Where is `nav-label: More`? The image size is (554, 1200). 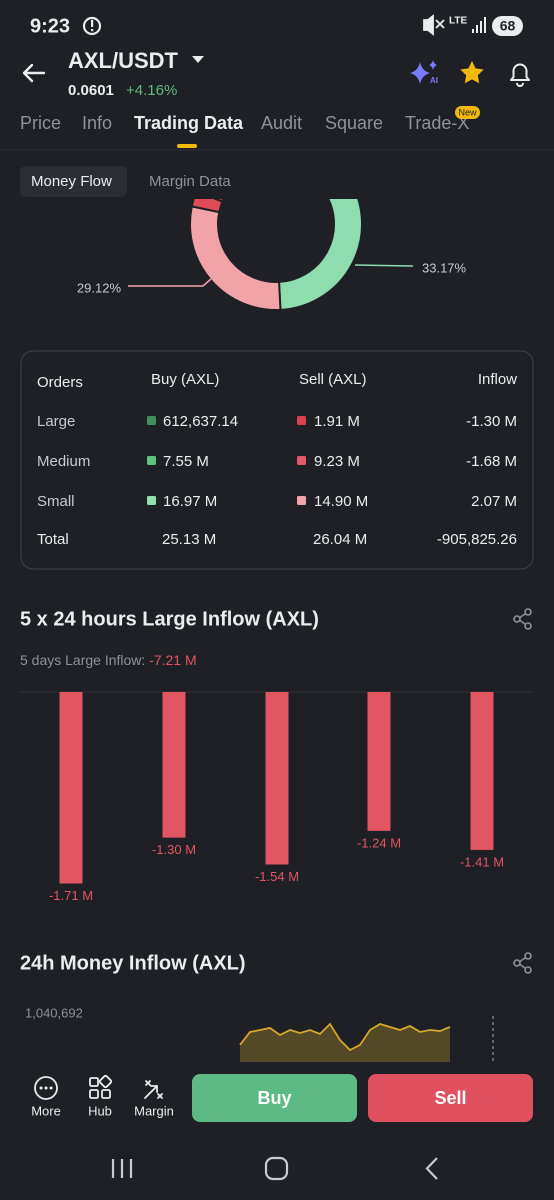
nav-label: More is located at coordinates (46, 1110).